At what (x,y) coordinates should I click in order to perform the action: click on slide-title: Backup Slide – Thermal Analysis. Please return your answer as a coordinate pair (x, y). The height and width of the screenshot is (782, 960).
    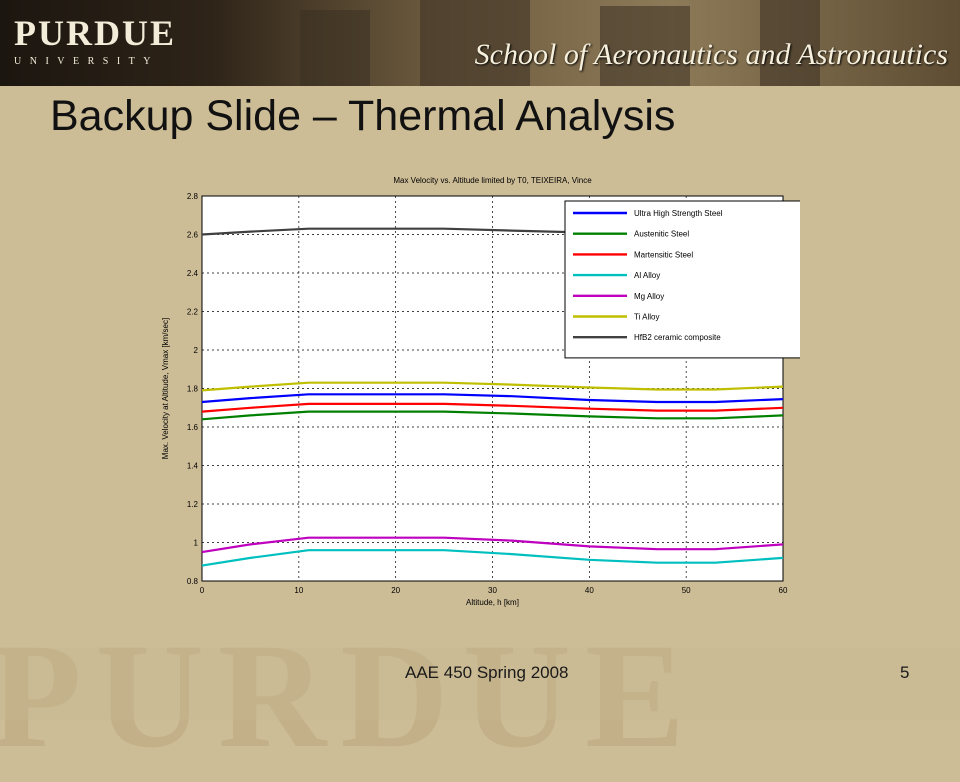
    Looking at the image, I should click on (363, 116).